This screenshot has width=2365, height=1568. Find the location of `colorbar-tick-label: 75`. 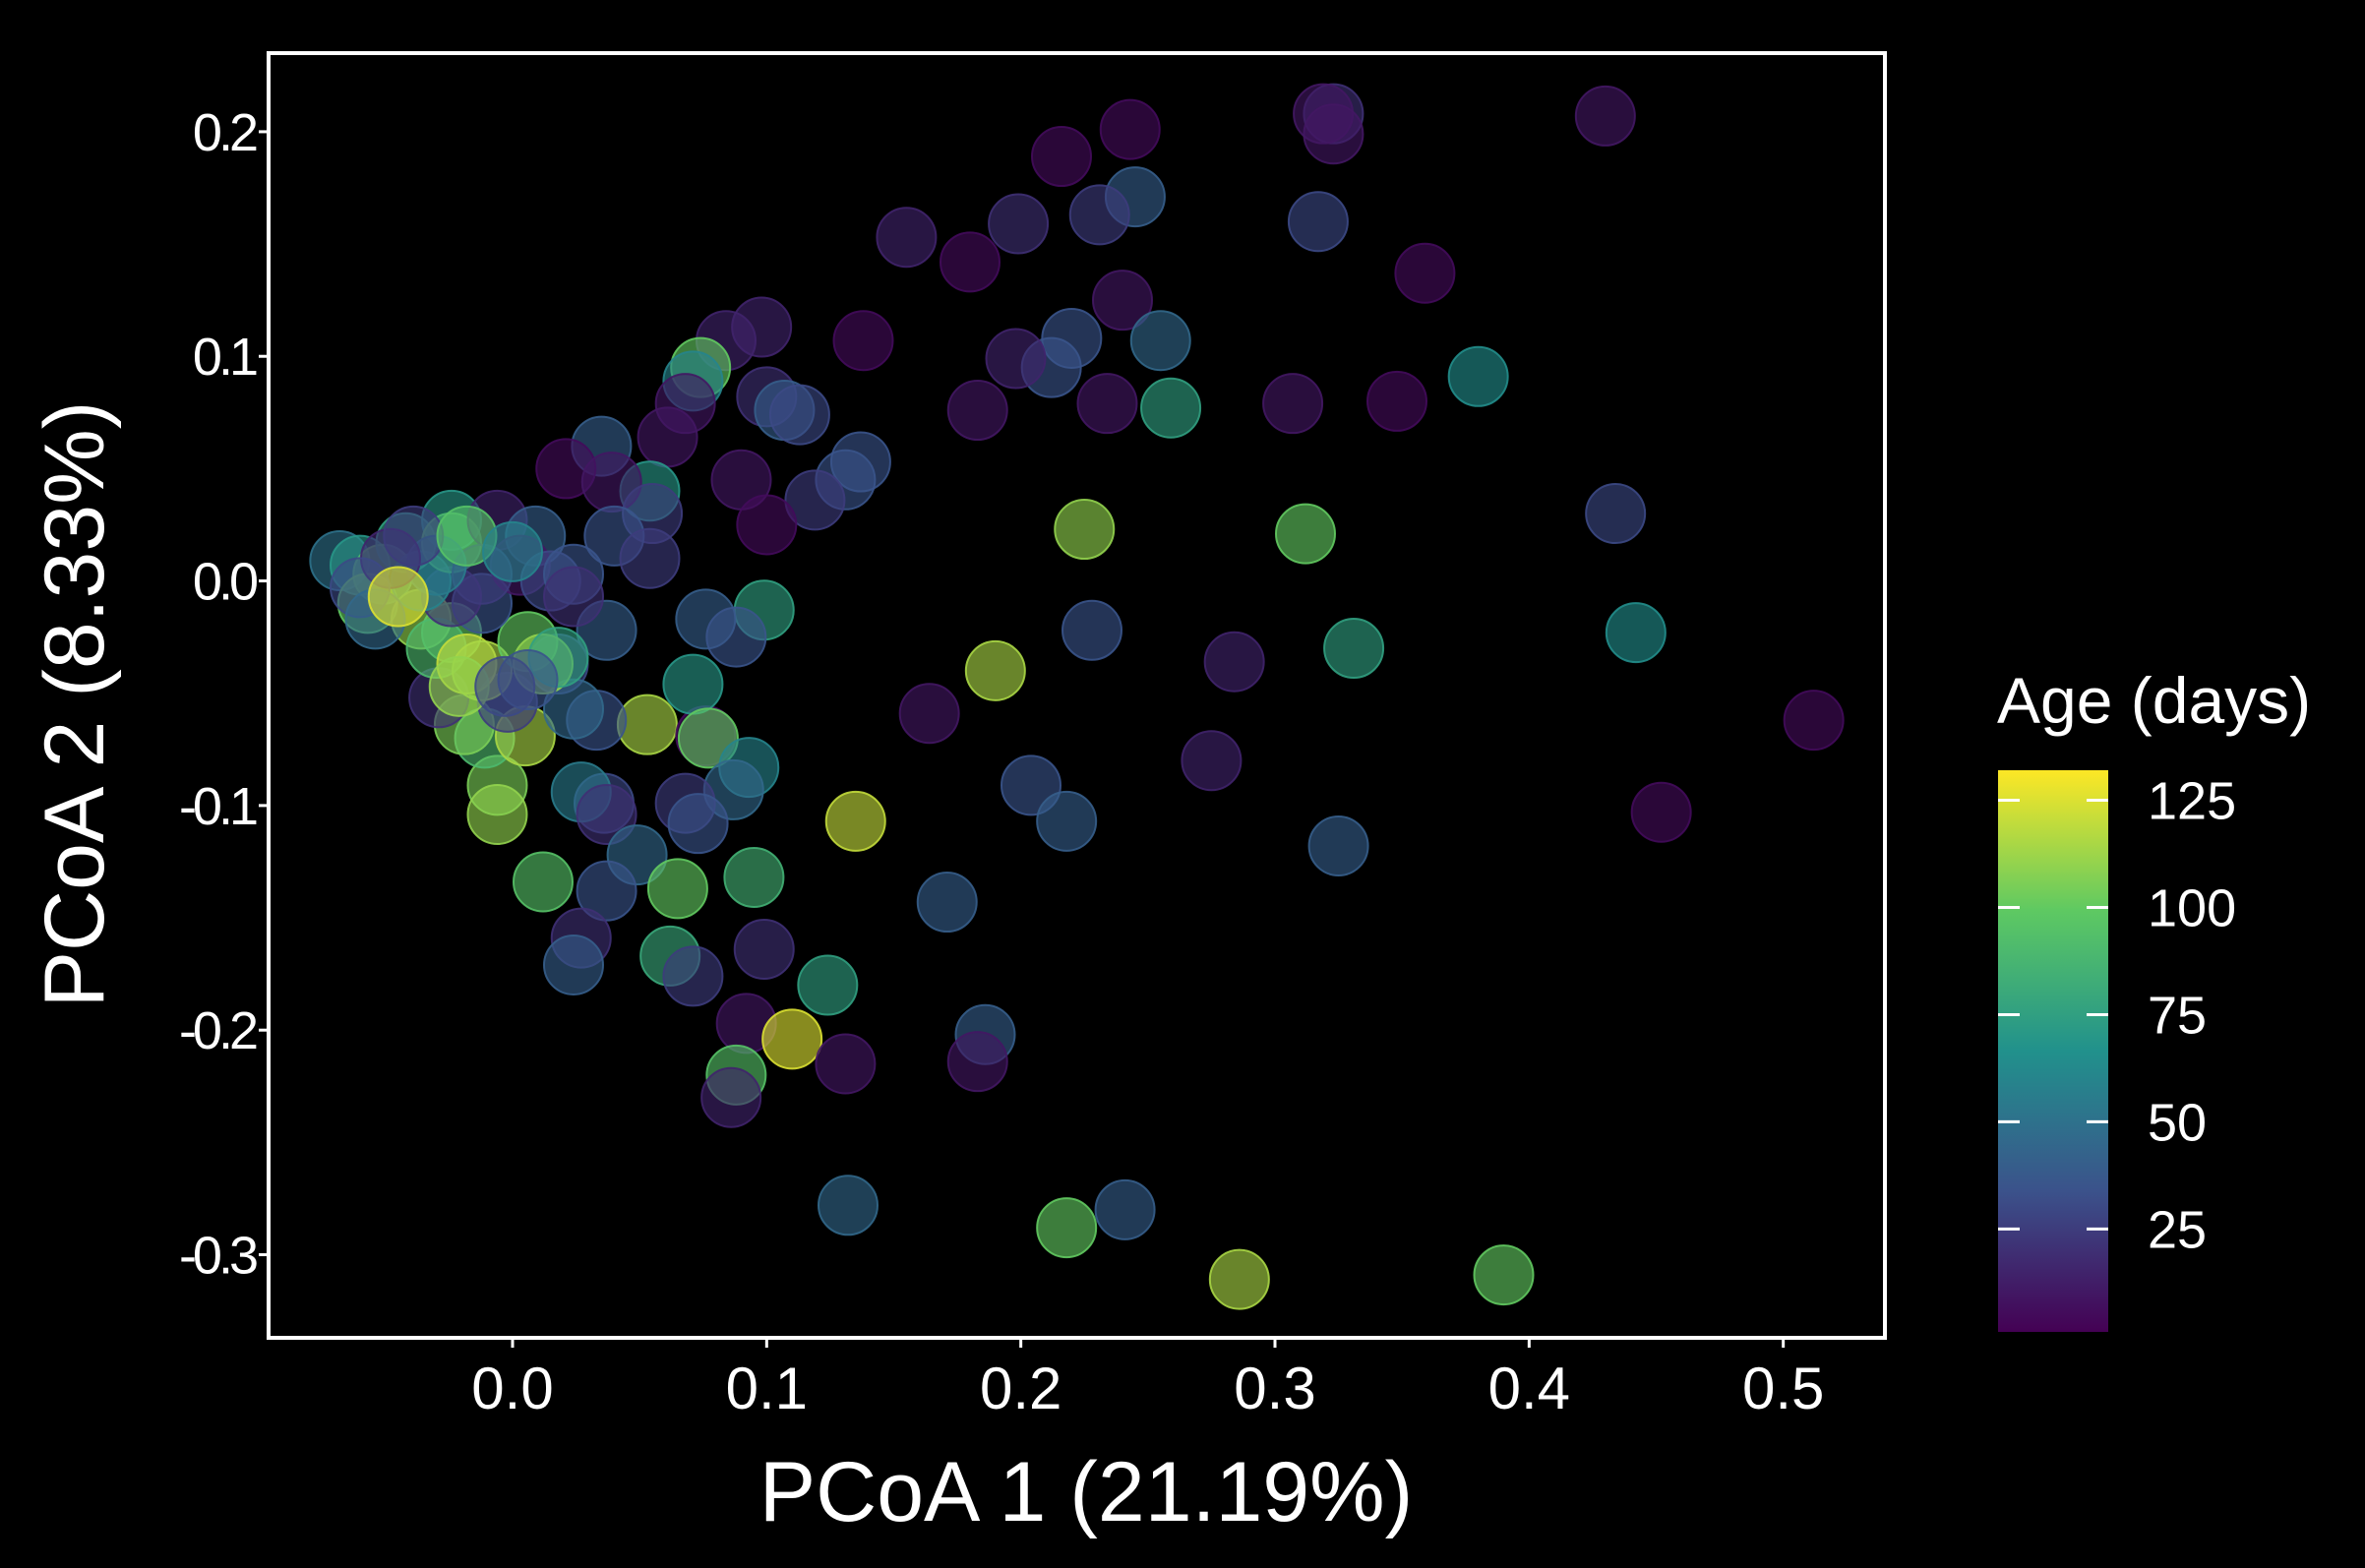

colorbar-tick-label: 75 is located at coordinates (2177, 1015).